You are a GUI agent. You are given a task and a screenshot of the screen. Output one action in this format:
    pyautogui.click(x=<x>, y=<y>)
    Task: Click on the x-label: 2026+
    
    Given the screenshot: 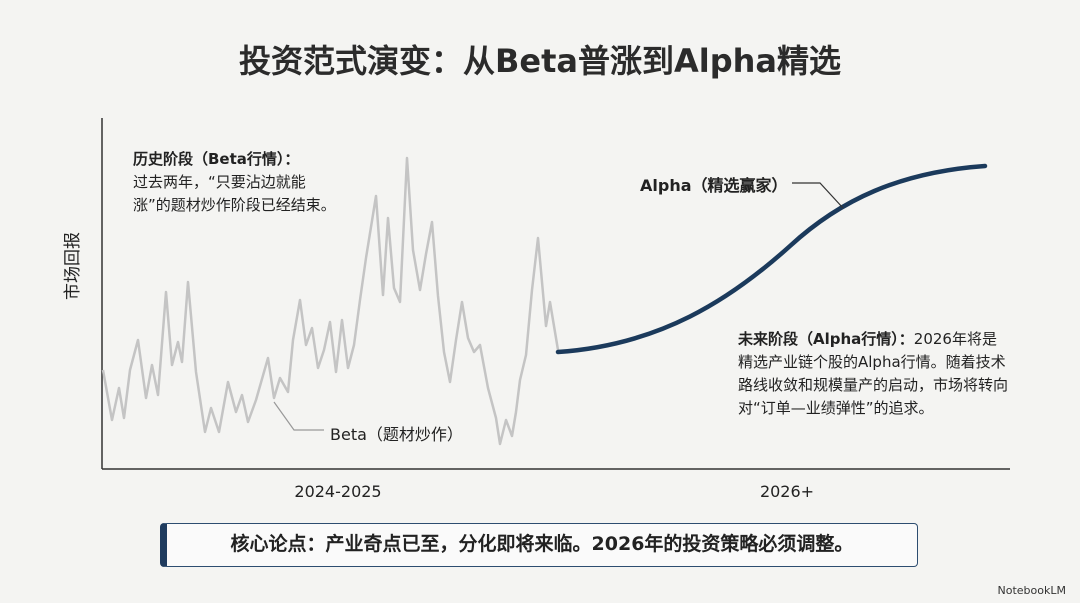 What is the action you would take?
    pyautogui.click(x=787, y=491)
    